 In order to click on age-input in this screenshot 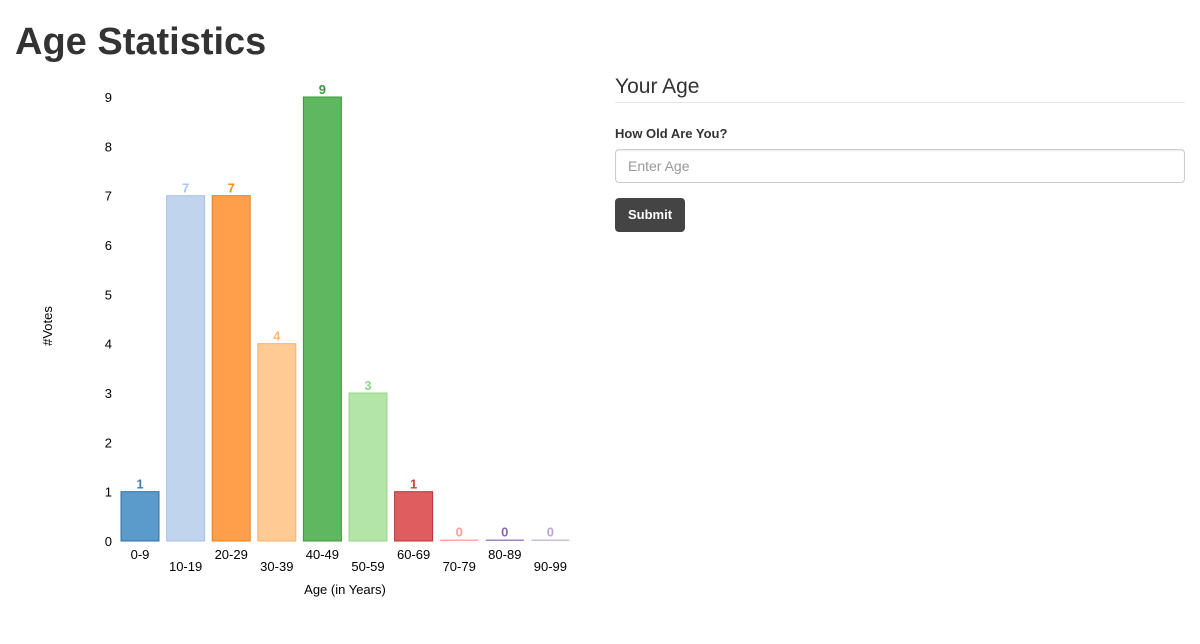, I will do `click(900, 166)`.